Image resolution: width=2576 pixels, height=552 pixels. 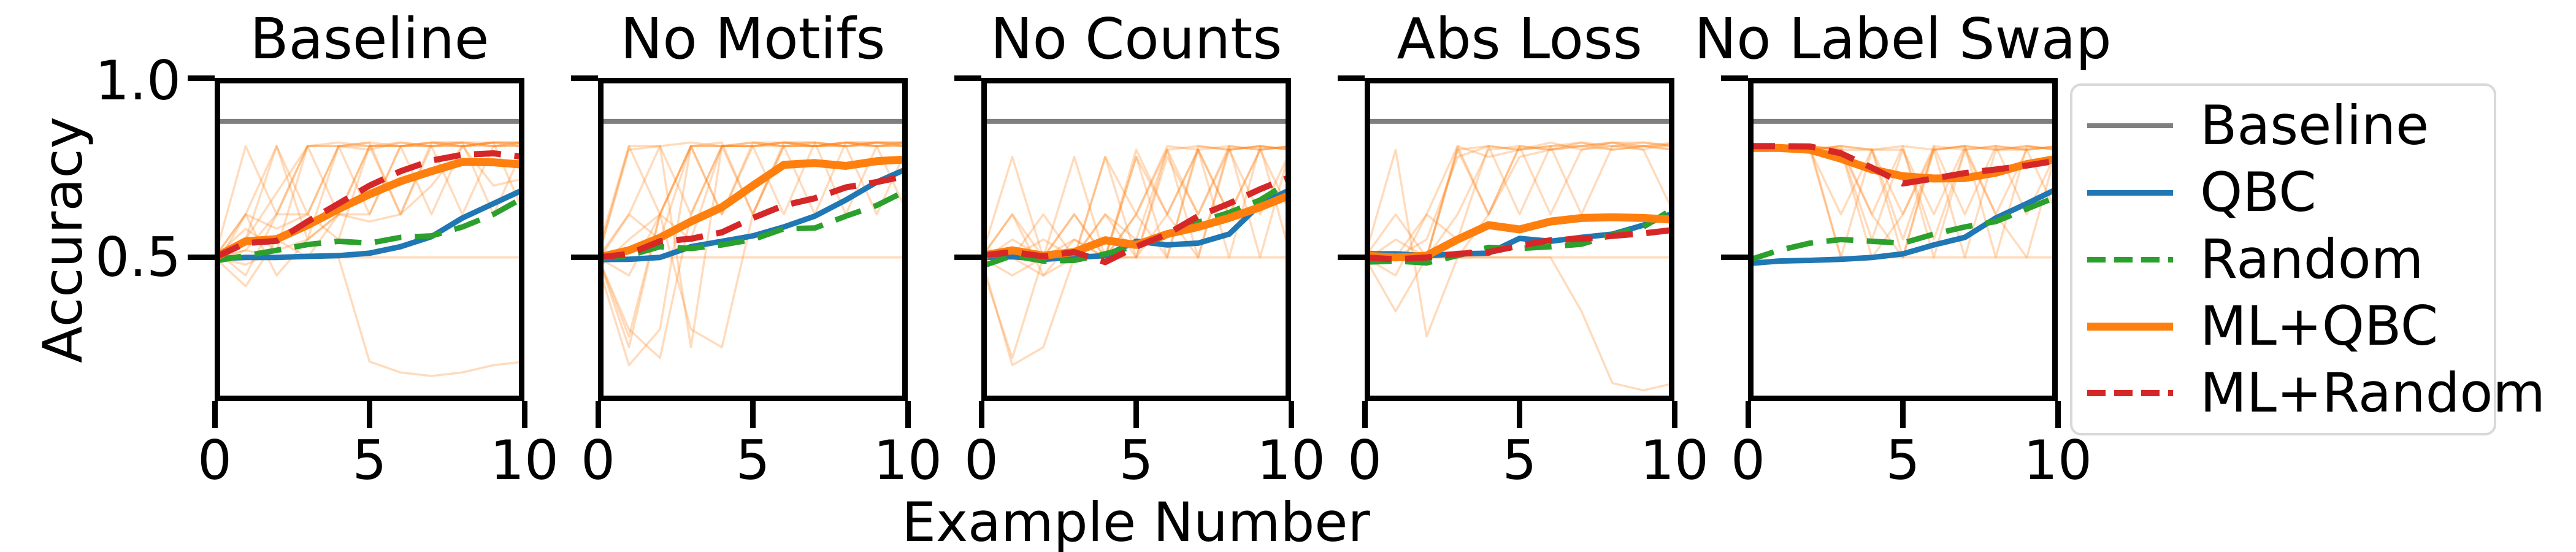 I want to click on legend-item-ml-qbc: ML+QBC, so click(x=2283, y=326).